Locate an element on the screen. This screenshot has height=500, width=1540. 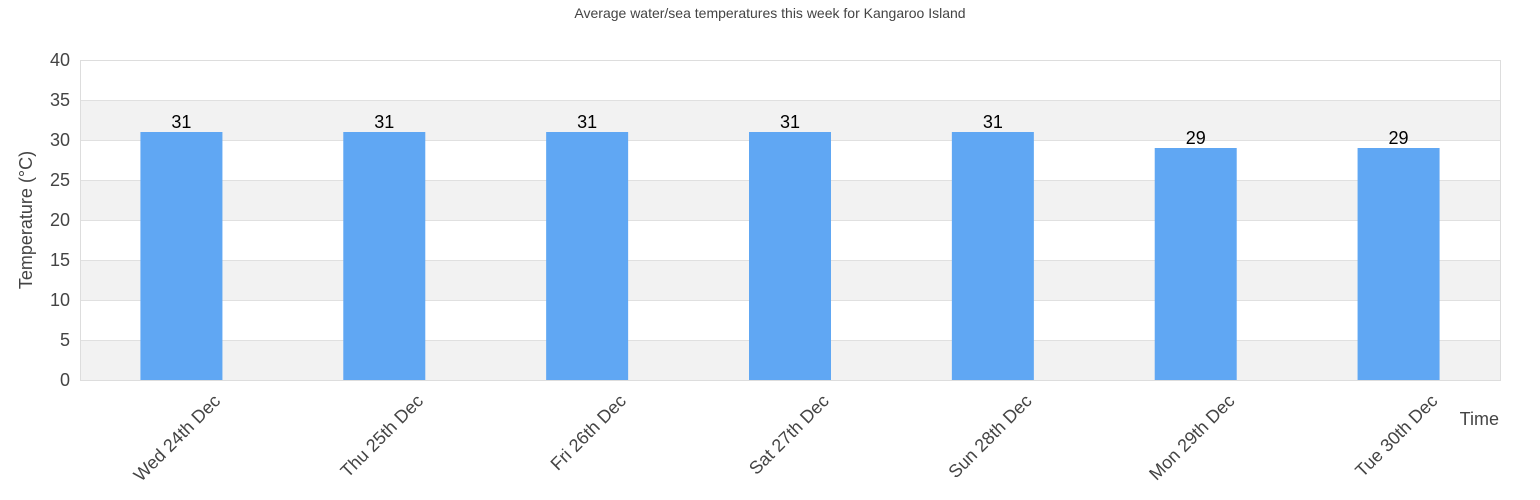
y-tick-label: 20 is located at coordinates (60, 220).